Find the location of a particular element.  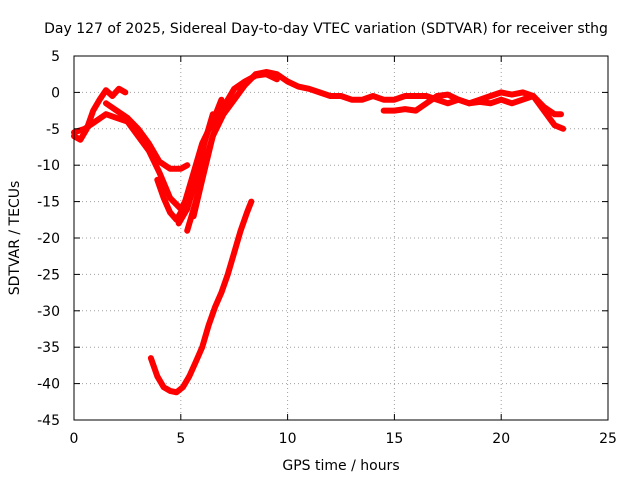

y-tick-labels: 5 0 -5 -10 -15 -20 -25 -30 -35 -40 -45 is located at coordinates (48, 239).